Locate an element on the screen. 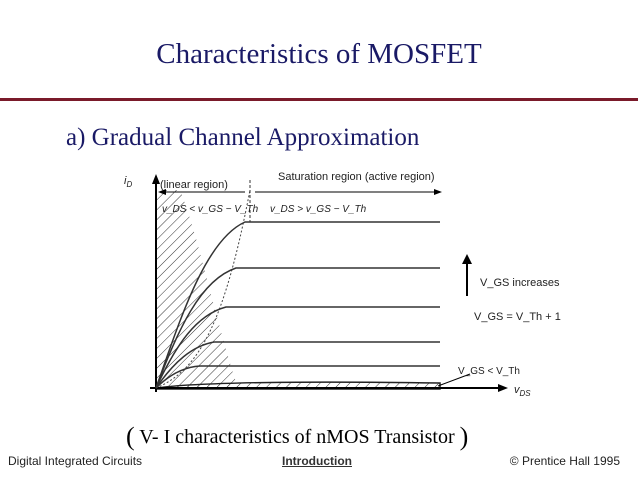 The height and width of the screenshot is (479, 638). footer-copyright: © Prentice Hall 1995 is located at coordinates (564, 461).